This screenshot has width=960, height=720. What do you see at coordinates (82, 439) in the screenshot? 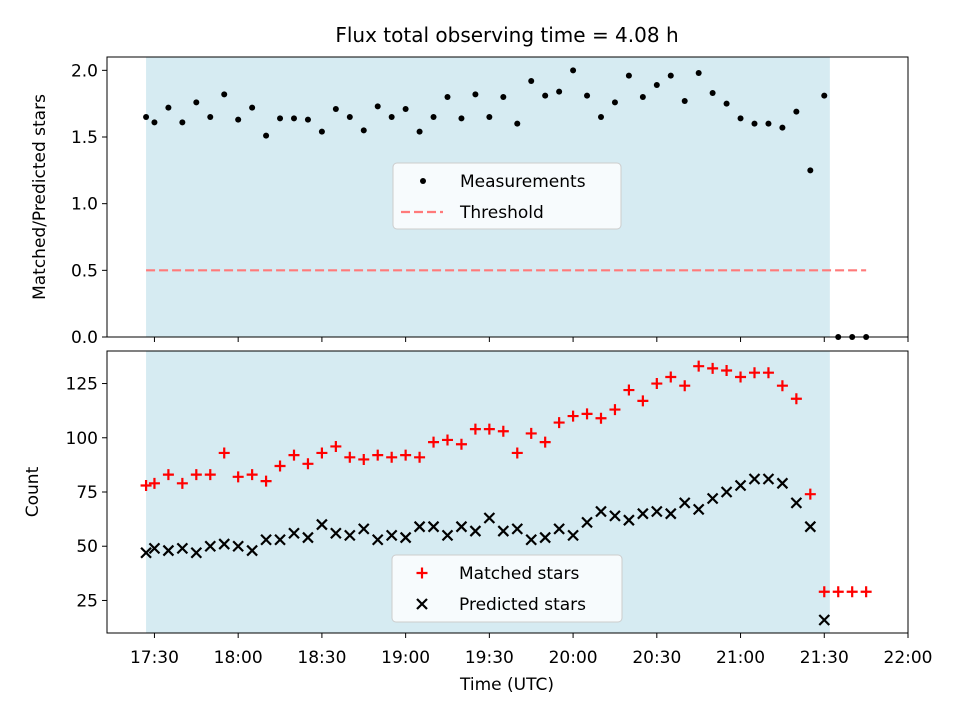
I see `y-tick-label: 100` at bounding box center [82, 439].